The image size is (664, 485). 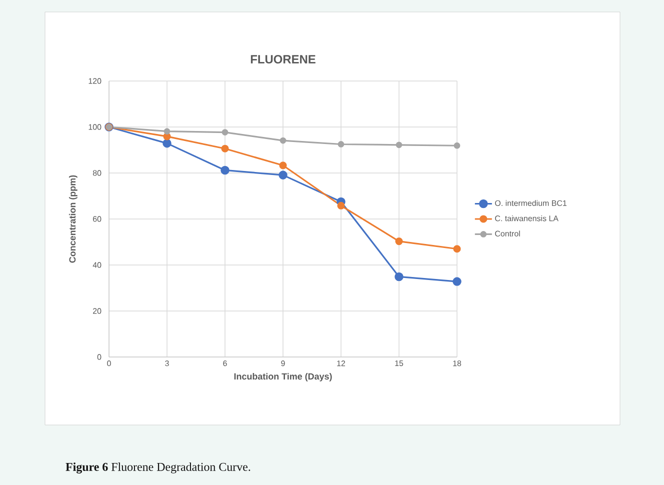 I want to click on chart-title: FLUORENE, so click(x=283, y=59).